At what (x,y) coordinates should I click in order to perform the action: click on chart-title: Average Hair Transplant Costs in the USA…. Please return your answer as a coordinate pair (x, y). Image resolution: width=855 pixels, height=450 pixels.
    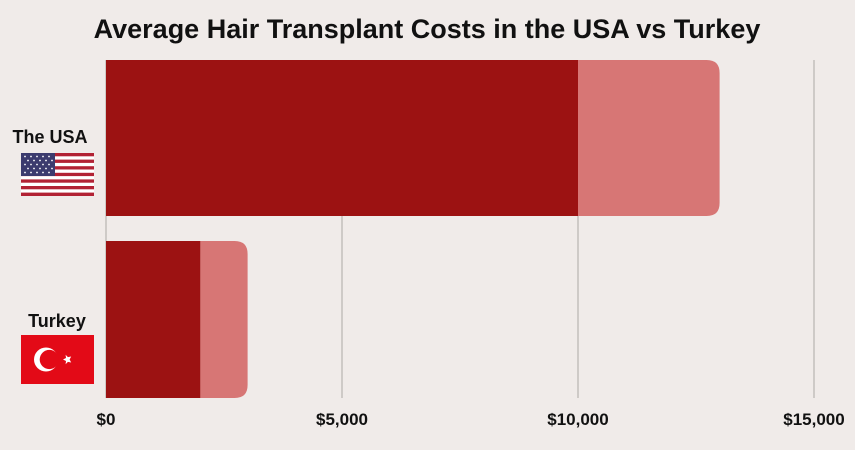
    Looking at the image, I should click on (427, 29).